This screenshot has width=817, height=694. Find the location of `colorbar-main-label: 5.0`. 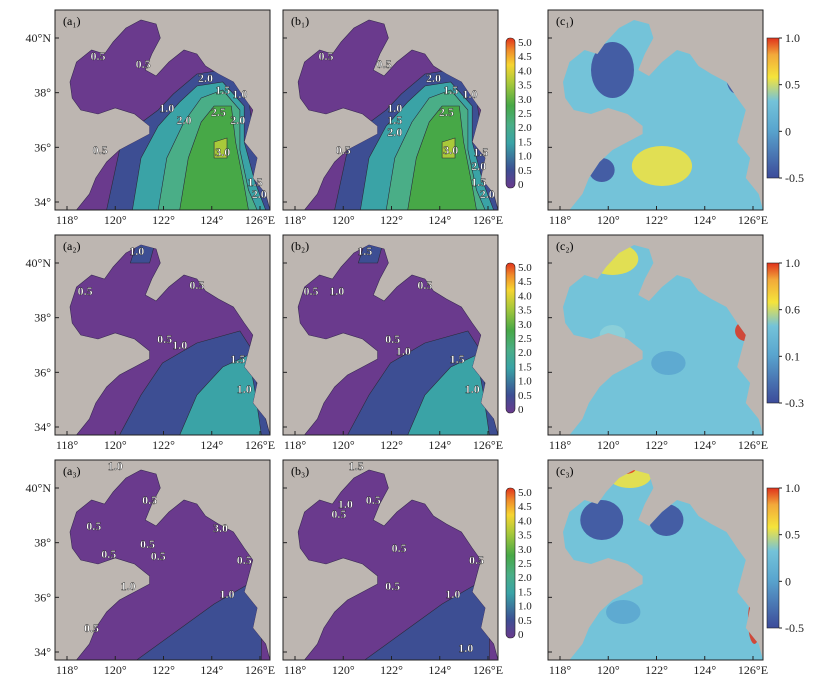

colorbar-main-label: 5.0 is located at coordinates (525, 268).